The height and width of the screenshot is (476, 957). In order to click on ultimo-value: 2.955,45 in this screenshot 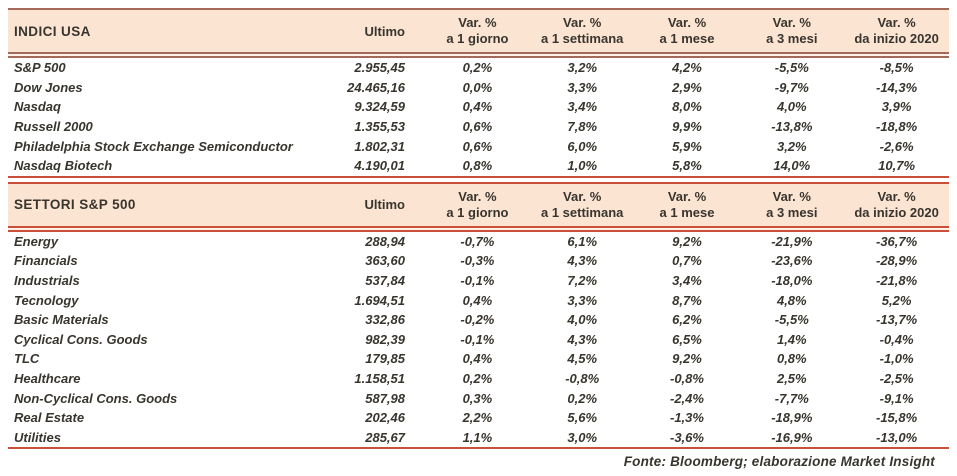, I will do `click(379, 68)`.